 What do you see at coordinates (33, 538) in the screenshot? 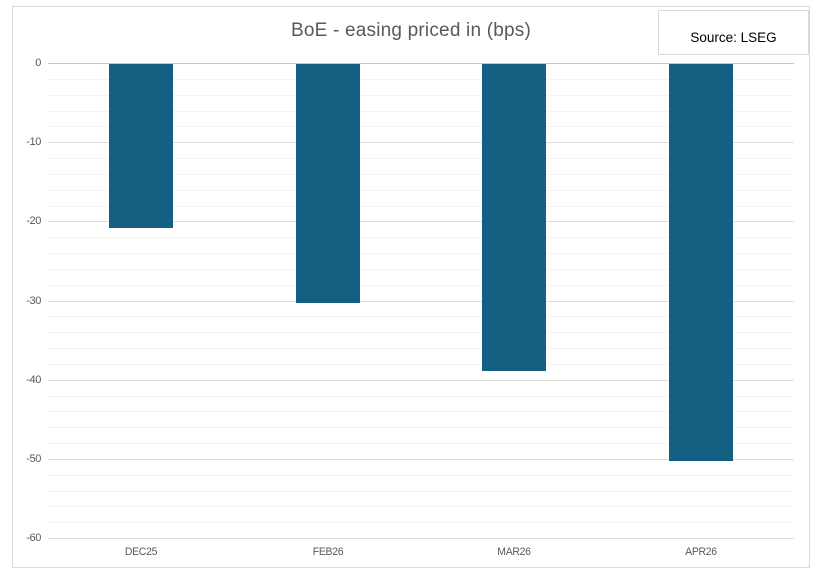
I see `y-tick-label: -60` at bounding box center [33, 538].